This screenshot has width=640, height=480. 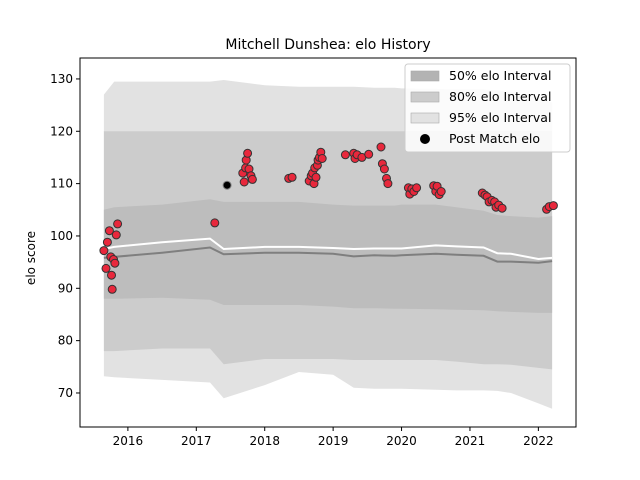 I want to click on legend-label: 50% elo Interval, so click(x=500, y=75).